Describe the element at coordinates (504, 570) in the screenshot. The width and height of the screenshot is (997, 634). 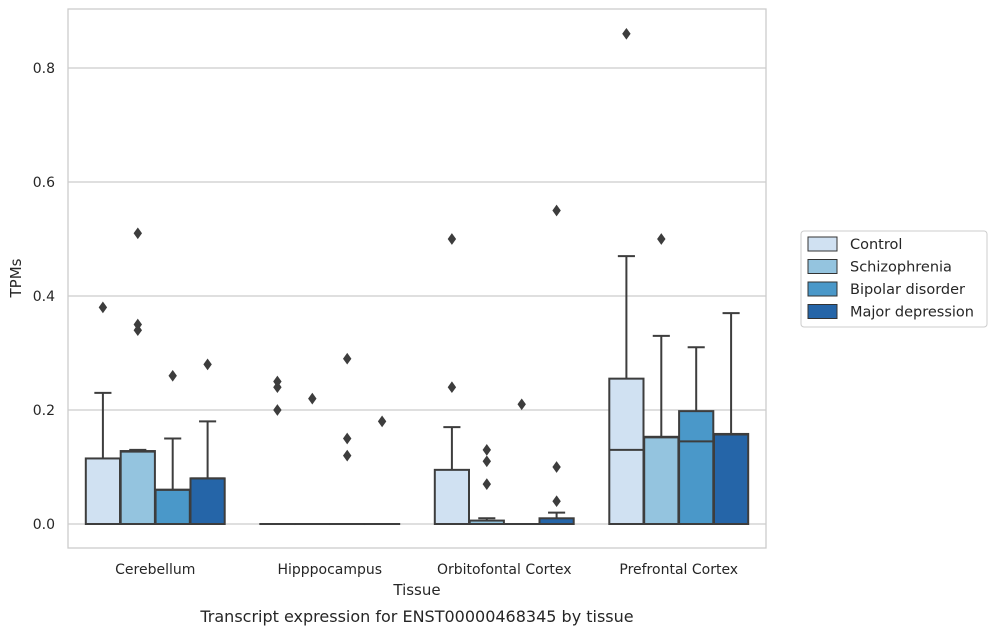
I see `x-tick-label: Orbitofontal Cortex` at that location.